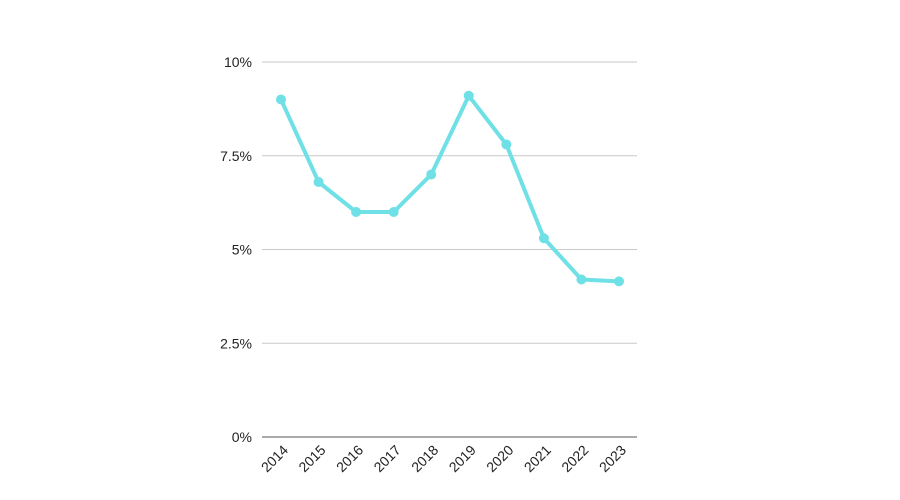 This screenshot has width=900, height=500. Describe the element at coordinates (274, 458) in the screenshot. I see `x-tick-label: 2014` at that location.